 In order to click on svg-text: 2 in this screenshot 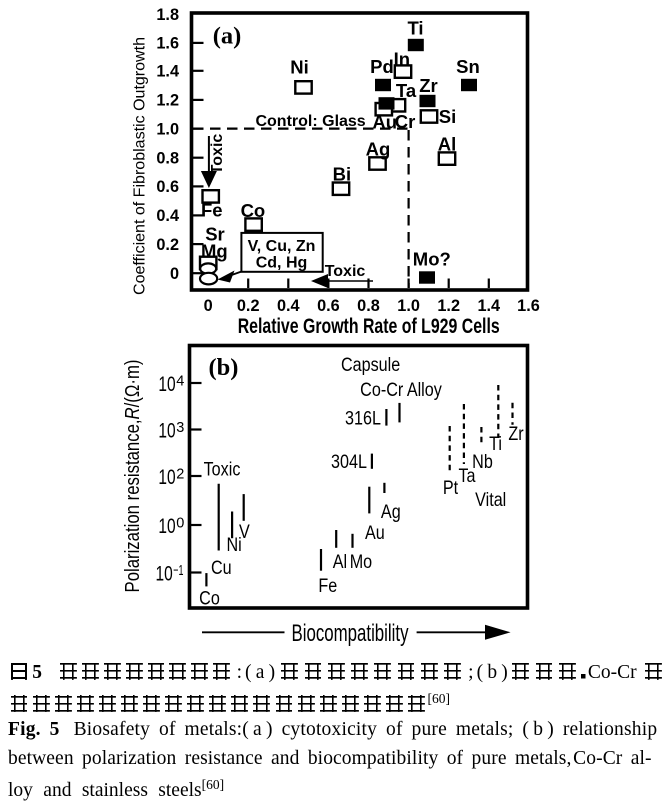, I will do `click(180, 475)`.